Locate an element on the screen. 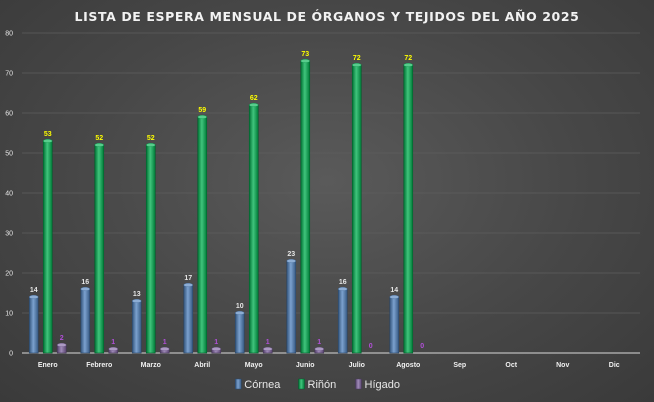  data-label: 2 is located at coordinates (62, 338).